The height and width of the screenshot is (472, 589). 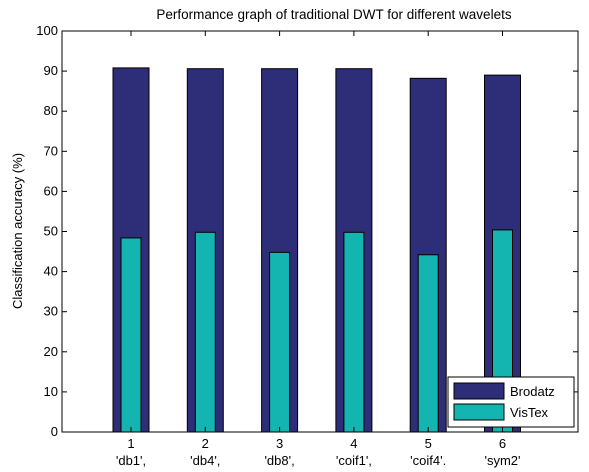 What do you see at coordinates (205, 443) in the screenshot?
I see `x-tick-label-2: 2` at bounding box center [205, 443].